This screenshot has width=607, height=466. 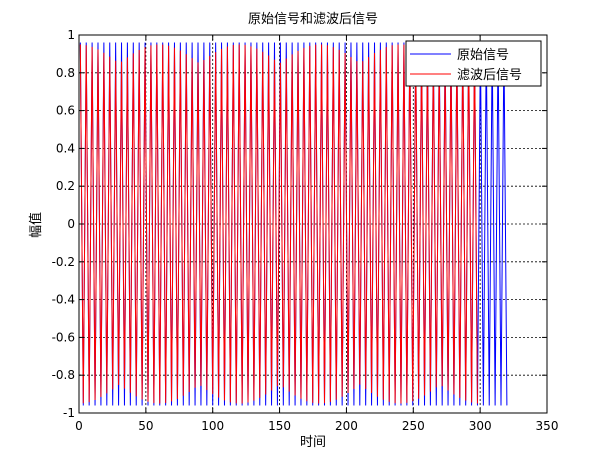 What do you see at coordinates (69, 413) in the screenshot?
I see `y-tick-label: -1` at bounding box center [69, 413].